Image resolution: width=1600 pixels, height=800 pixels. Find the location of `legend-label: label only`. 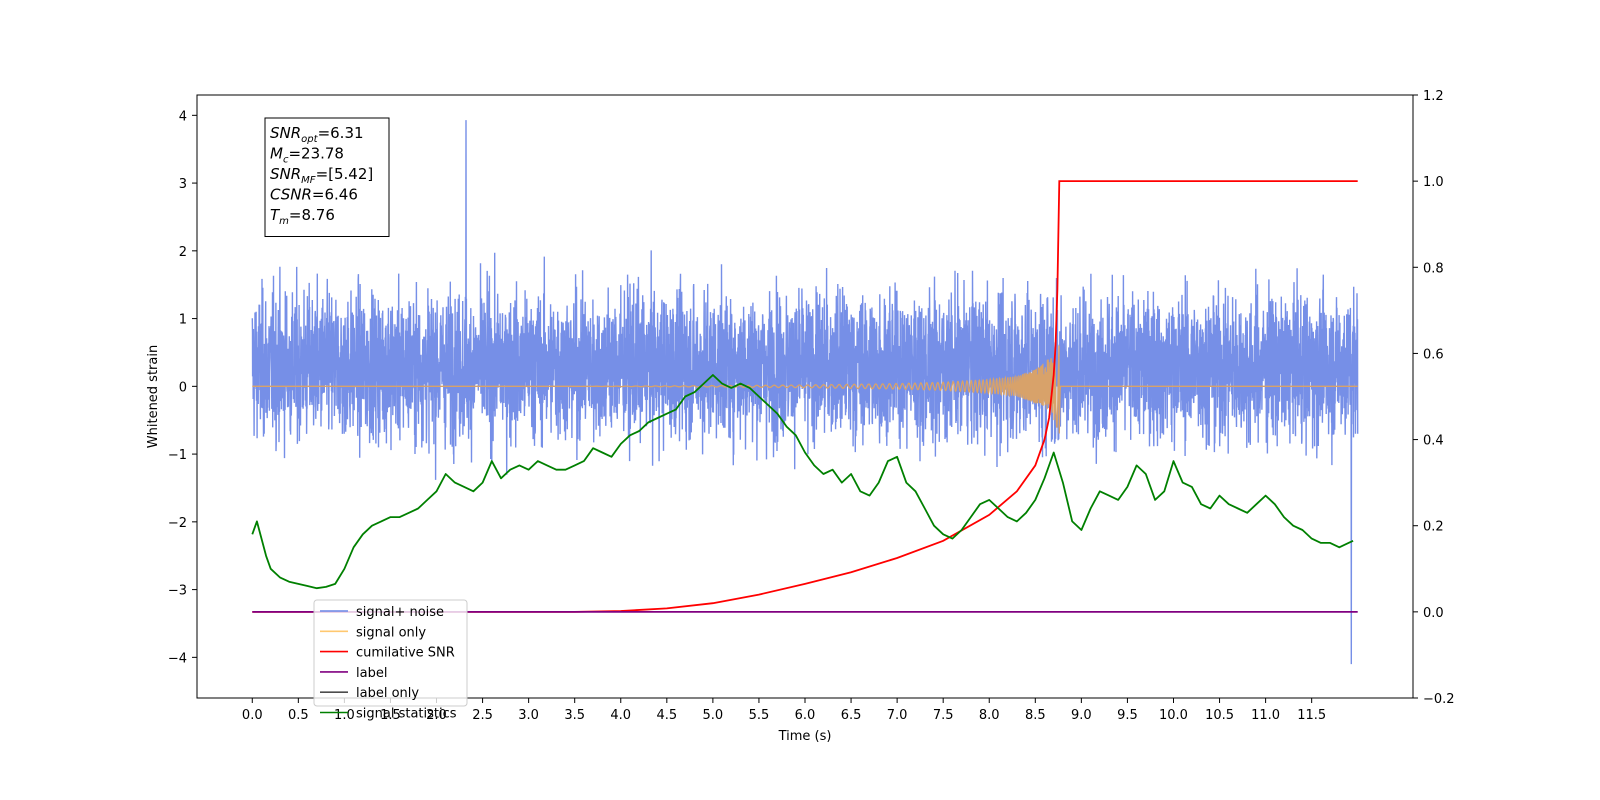

legend-label: label only is located at coordinates (387, 693).